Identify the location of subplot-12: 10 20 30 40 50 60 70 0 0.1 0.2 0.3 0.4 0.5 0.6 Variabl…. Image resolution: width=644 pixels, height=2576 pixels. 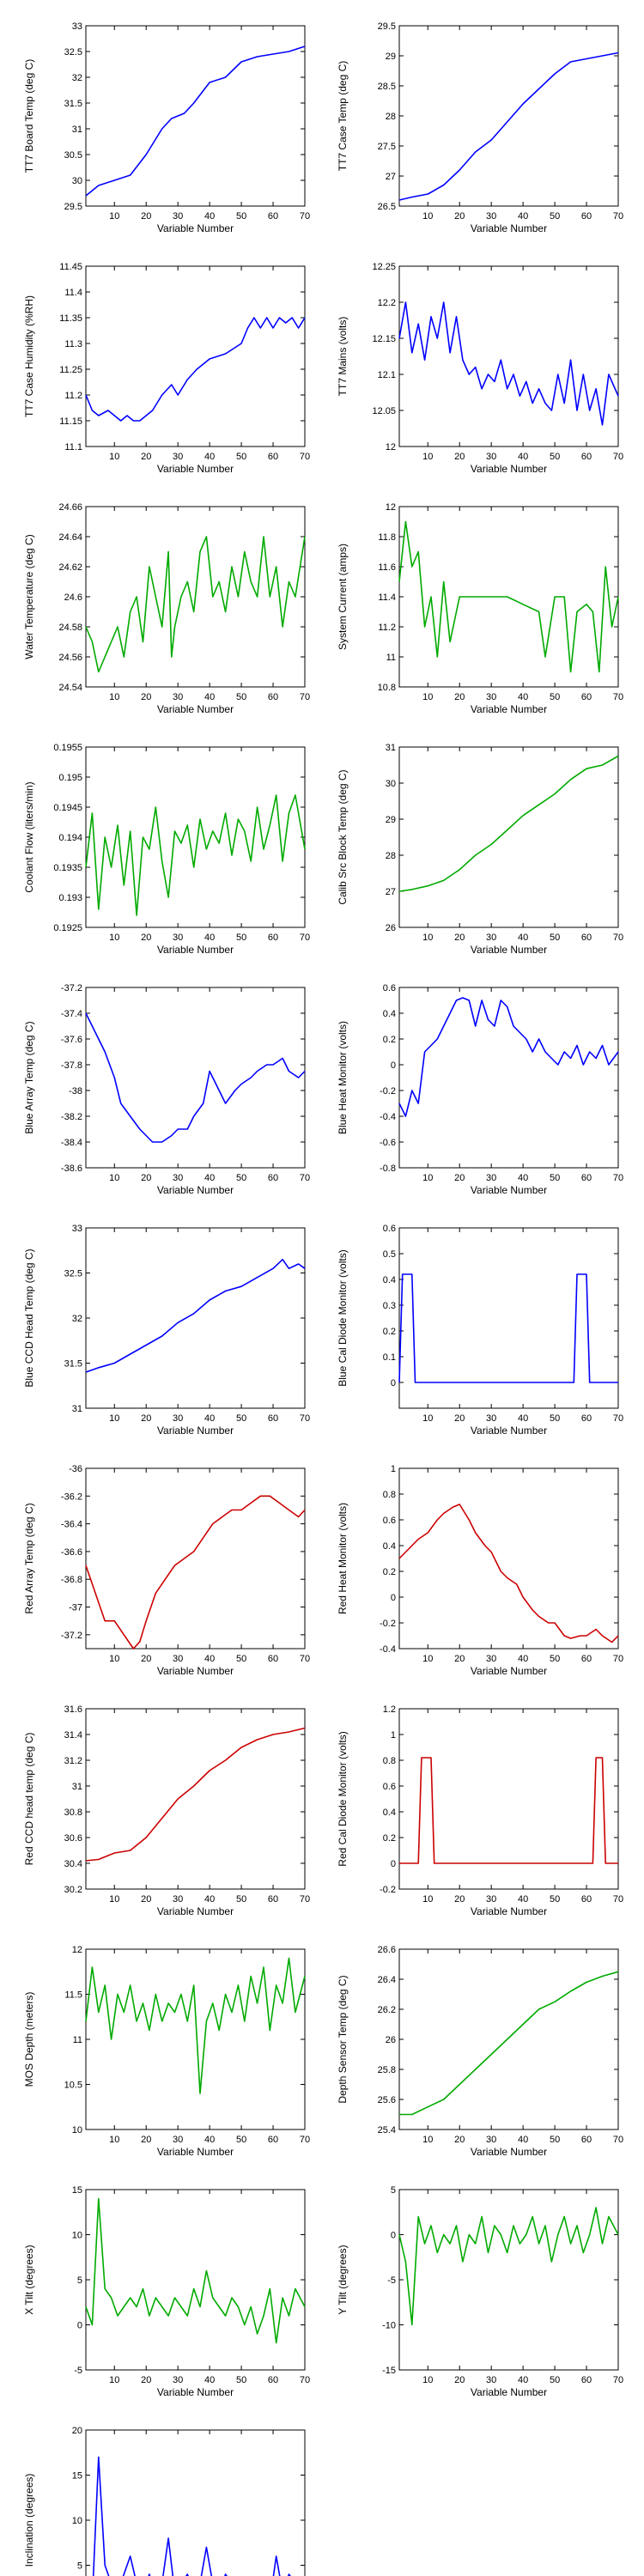
(480, 1330).